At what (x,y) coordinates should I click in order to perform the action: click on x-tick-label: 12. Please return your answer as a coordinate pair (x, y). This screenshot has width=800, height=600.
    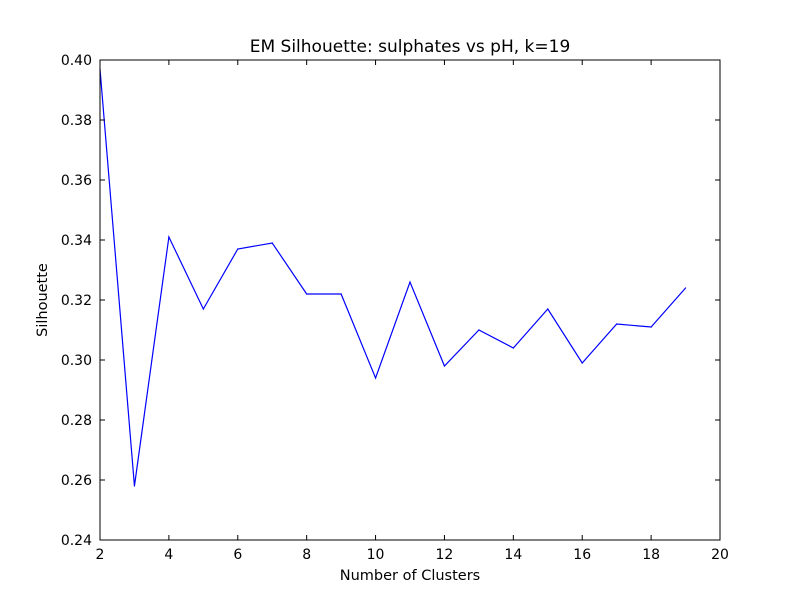
    Looking at the image, I should click on (445, 555).